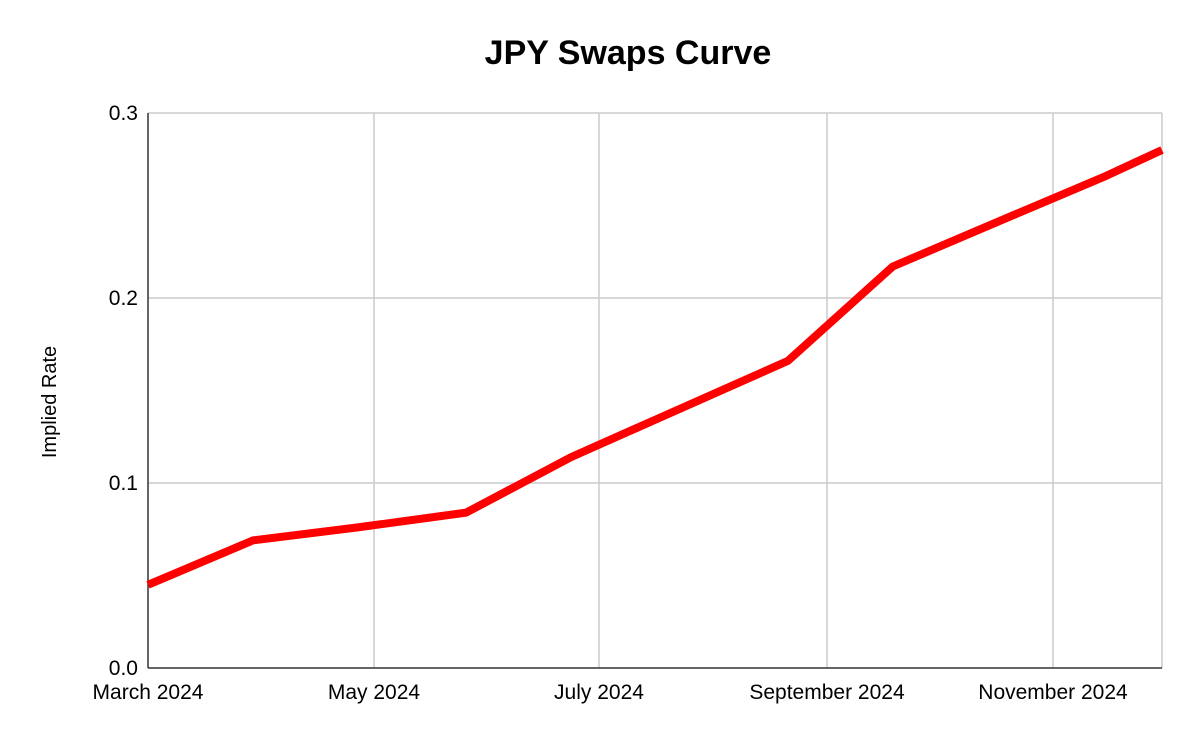  I want to click on x-tick-label: November 2024, so click(1053, 692).